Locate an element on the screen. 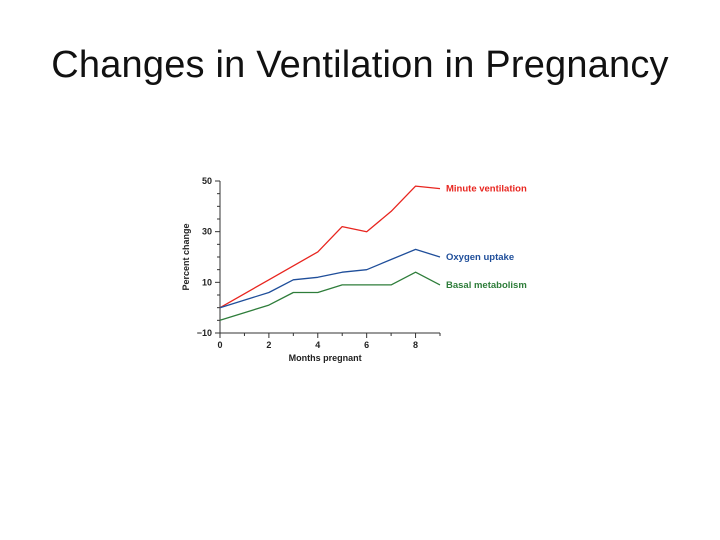 This screenshot has height=540, width=720. x-axis-title: Months pregnant is located at coordinates (325, 358).